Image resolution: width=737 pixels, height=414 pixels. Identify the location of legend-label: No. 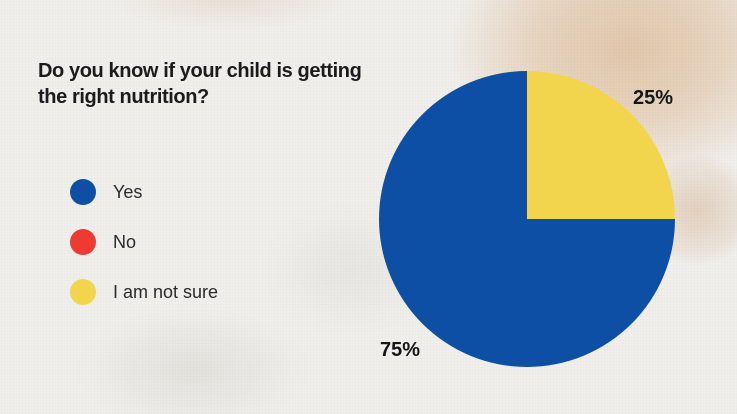
(125, 241).